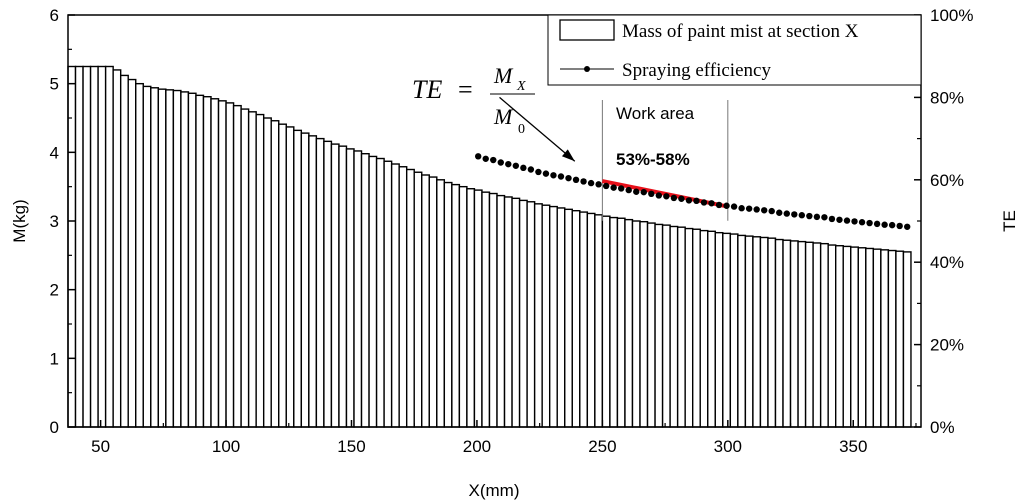  I want to click on y-axis-title: M(kg), so click(19, 220).